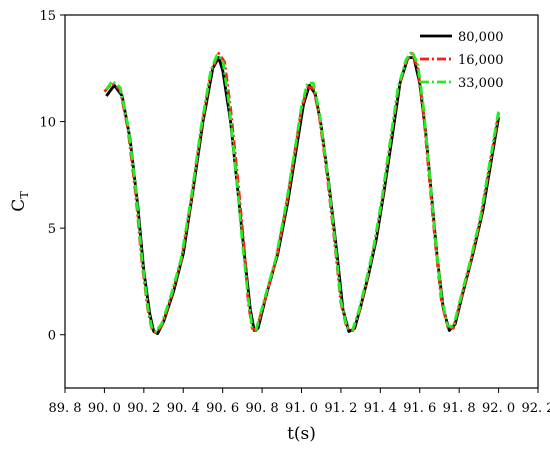 The image size is (550, 451). Describe the element at coordinates (52, 229) in the screenshot. I see `y-tick-label: 5` at that location.